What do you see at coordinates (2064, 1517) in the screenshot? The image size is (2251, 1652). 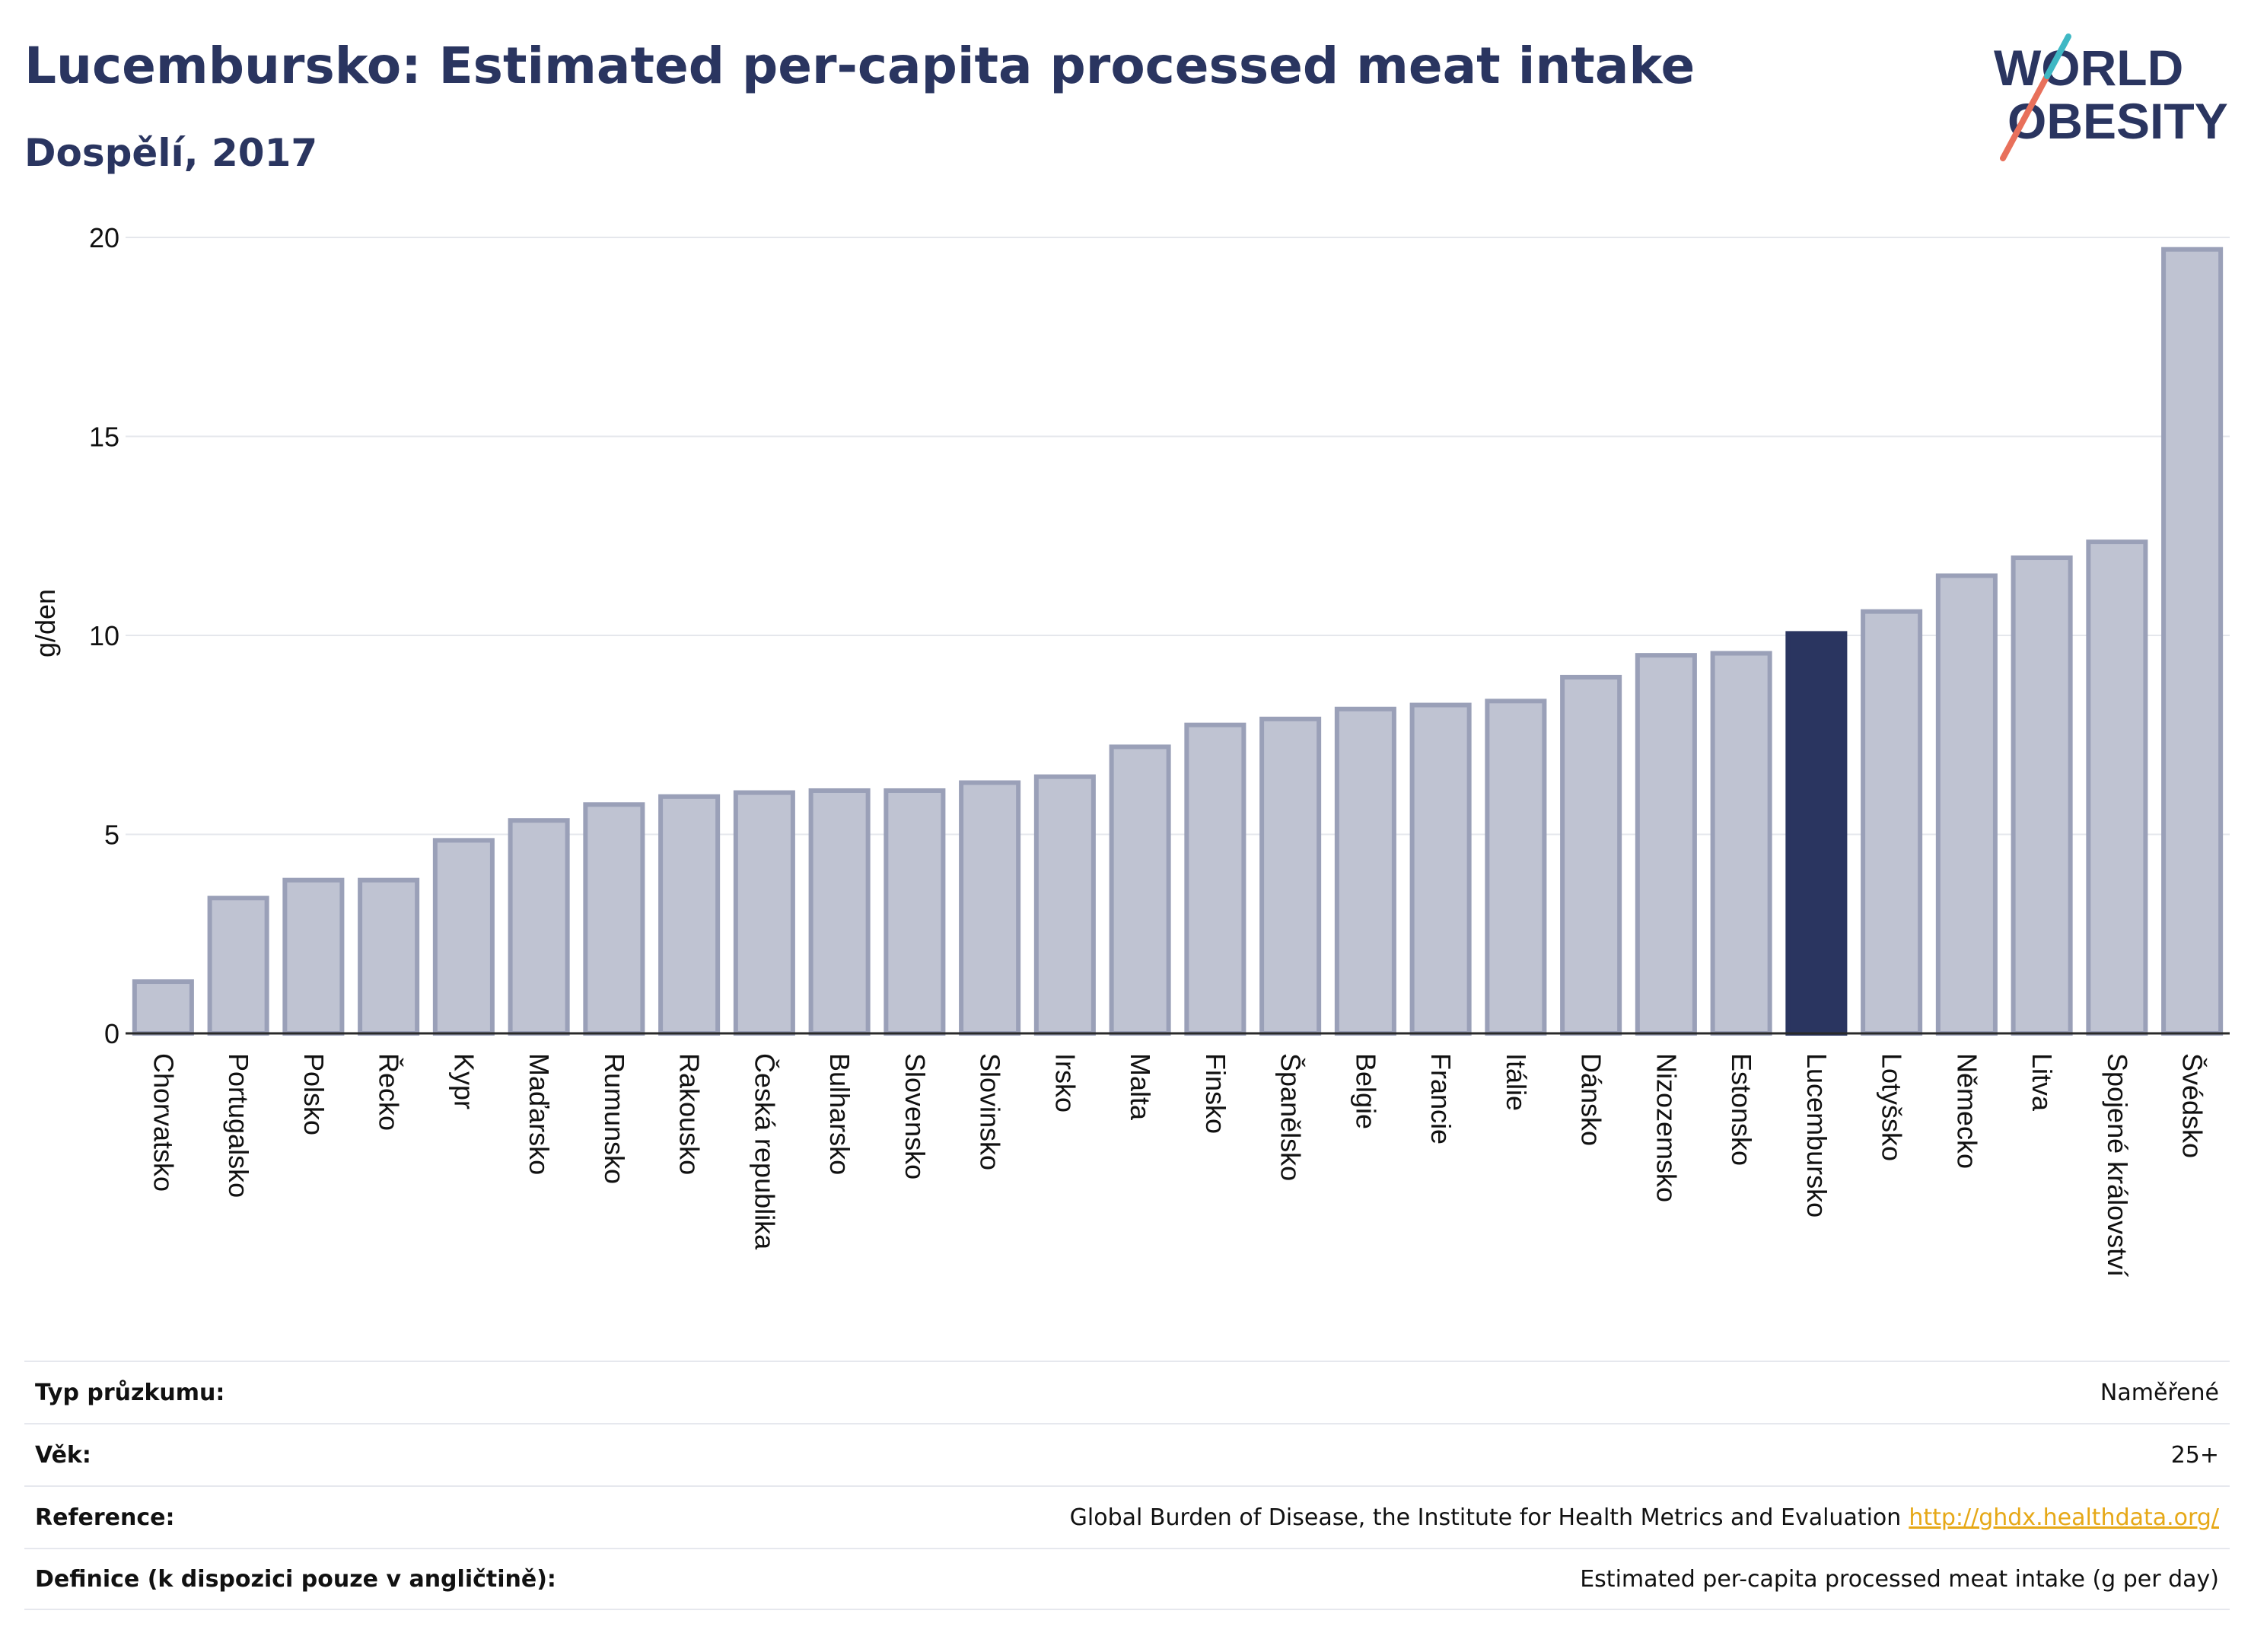 I see `reference-link: http://ghdx.healthdata.org/` at bounding box center [2064, 1517].